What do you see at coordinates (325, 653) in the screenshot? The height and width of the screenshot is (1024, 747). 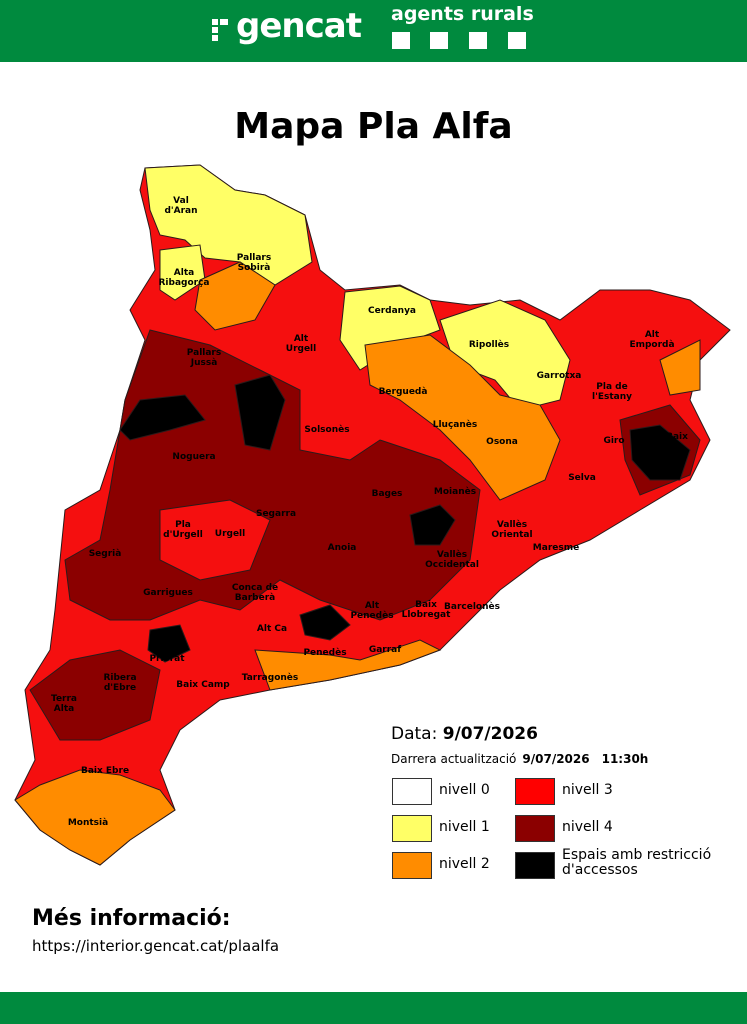 I see `region-label: Penedès` at bounding box center [325, 653].